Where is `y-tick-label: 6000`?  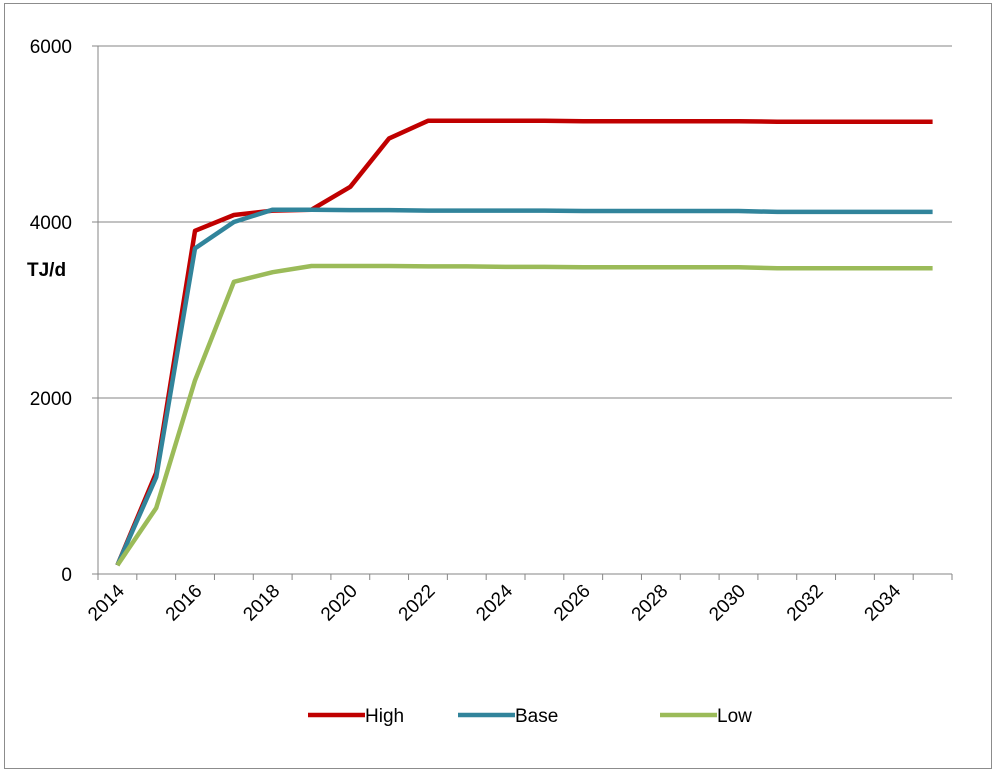
y-tick-label: 6000 is located at coordinates (51, 47).